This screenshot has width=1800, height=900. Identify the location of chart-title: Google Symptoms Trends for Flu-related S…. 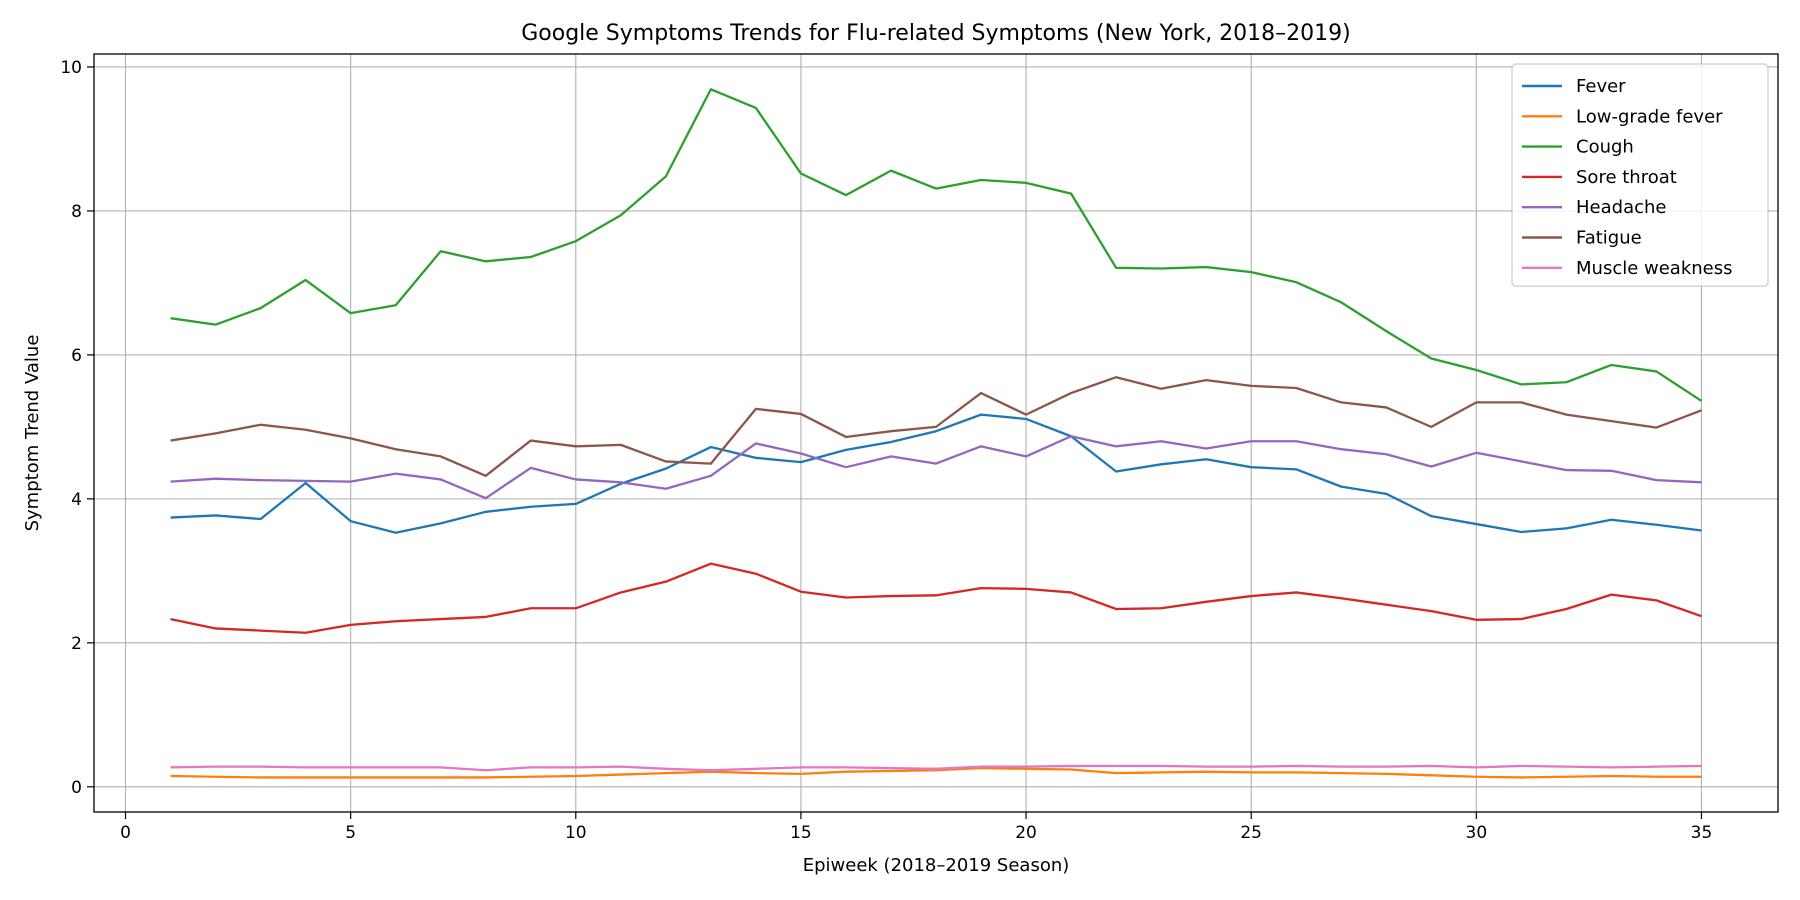
(936, 33).